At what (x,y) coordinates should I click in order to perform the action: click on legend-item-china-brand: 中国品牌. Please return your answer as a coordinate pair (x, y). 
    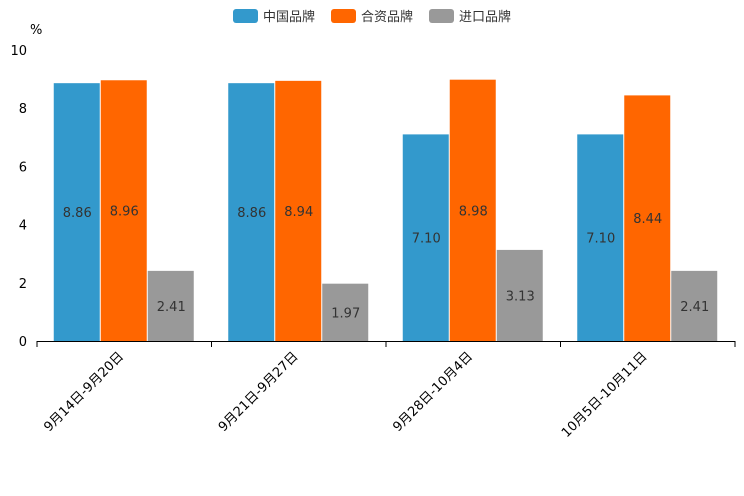
    Looking at the image, I should click on (274, 15).